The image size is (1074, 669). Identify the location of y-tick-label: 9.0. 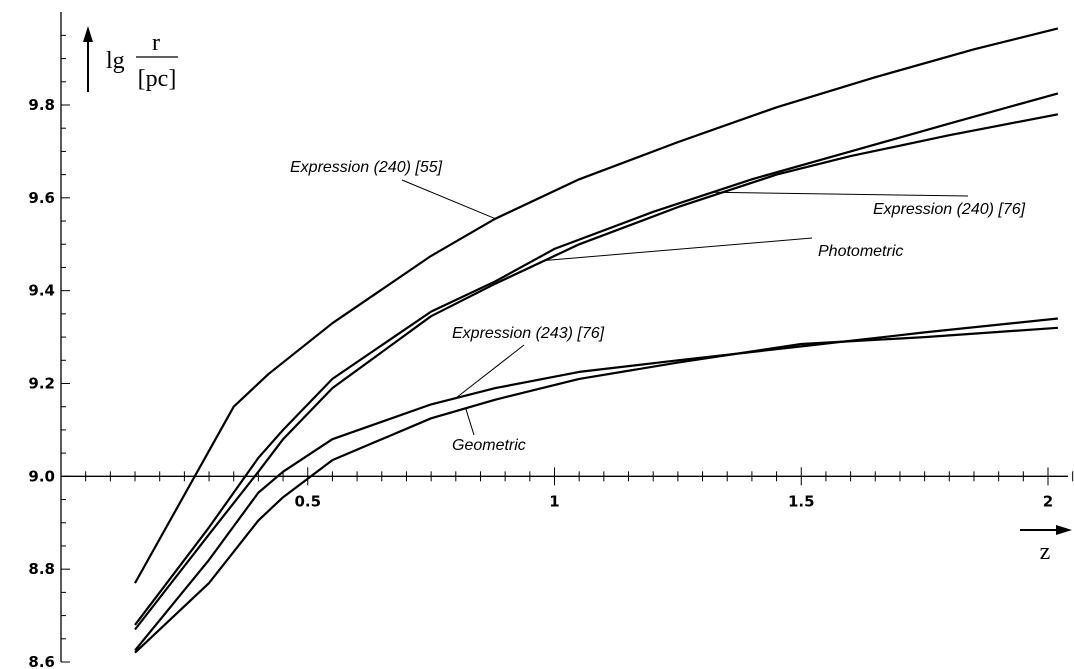
(41, 476).